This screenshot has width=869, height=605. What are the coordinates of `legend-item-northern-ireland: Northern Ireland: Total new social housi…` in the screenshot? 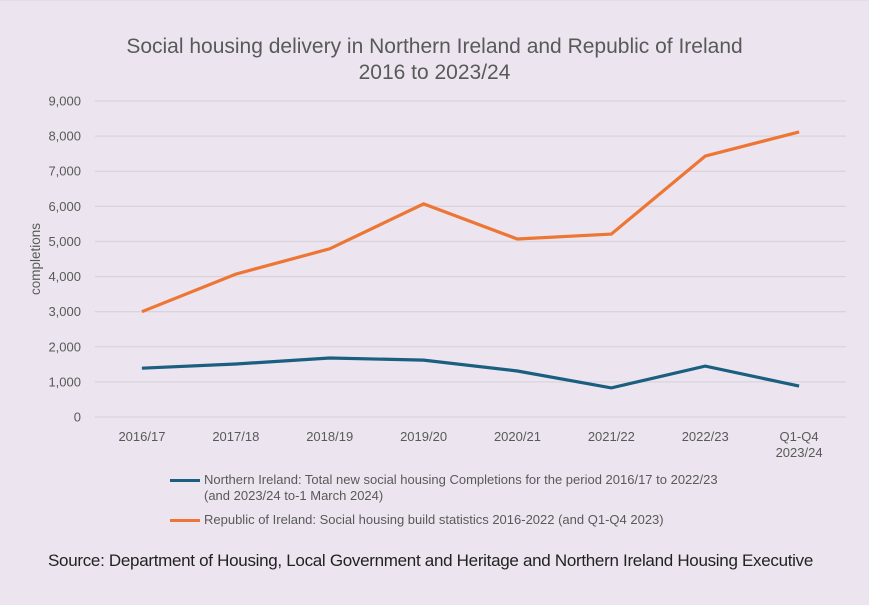 It's located at (450, 488).